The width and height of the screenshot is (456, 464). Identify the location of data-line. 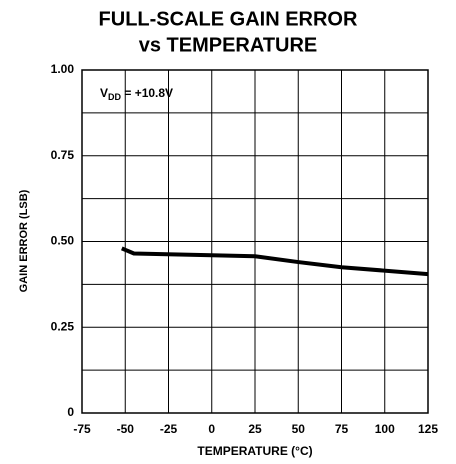
(275, 261).